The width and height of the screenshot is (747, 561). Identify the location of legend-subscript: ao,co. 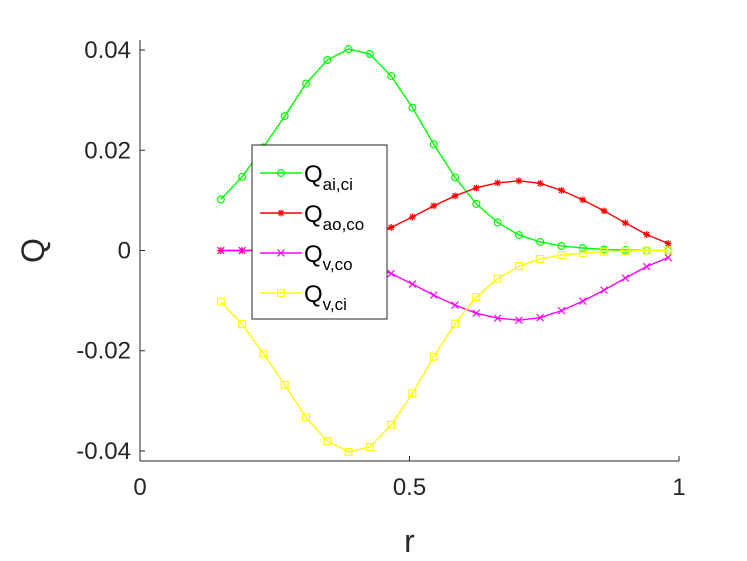
(344, 224).